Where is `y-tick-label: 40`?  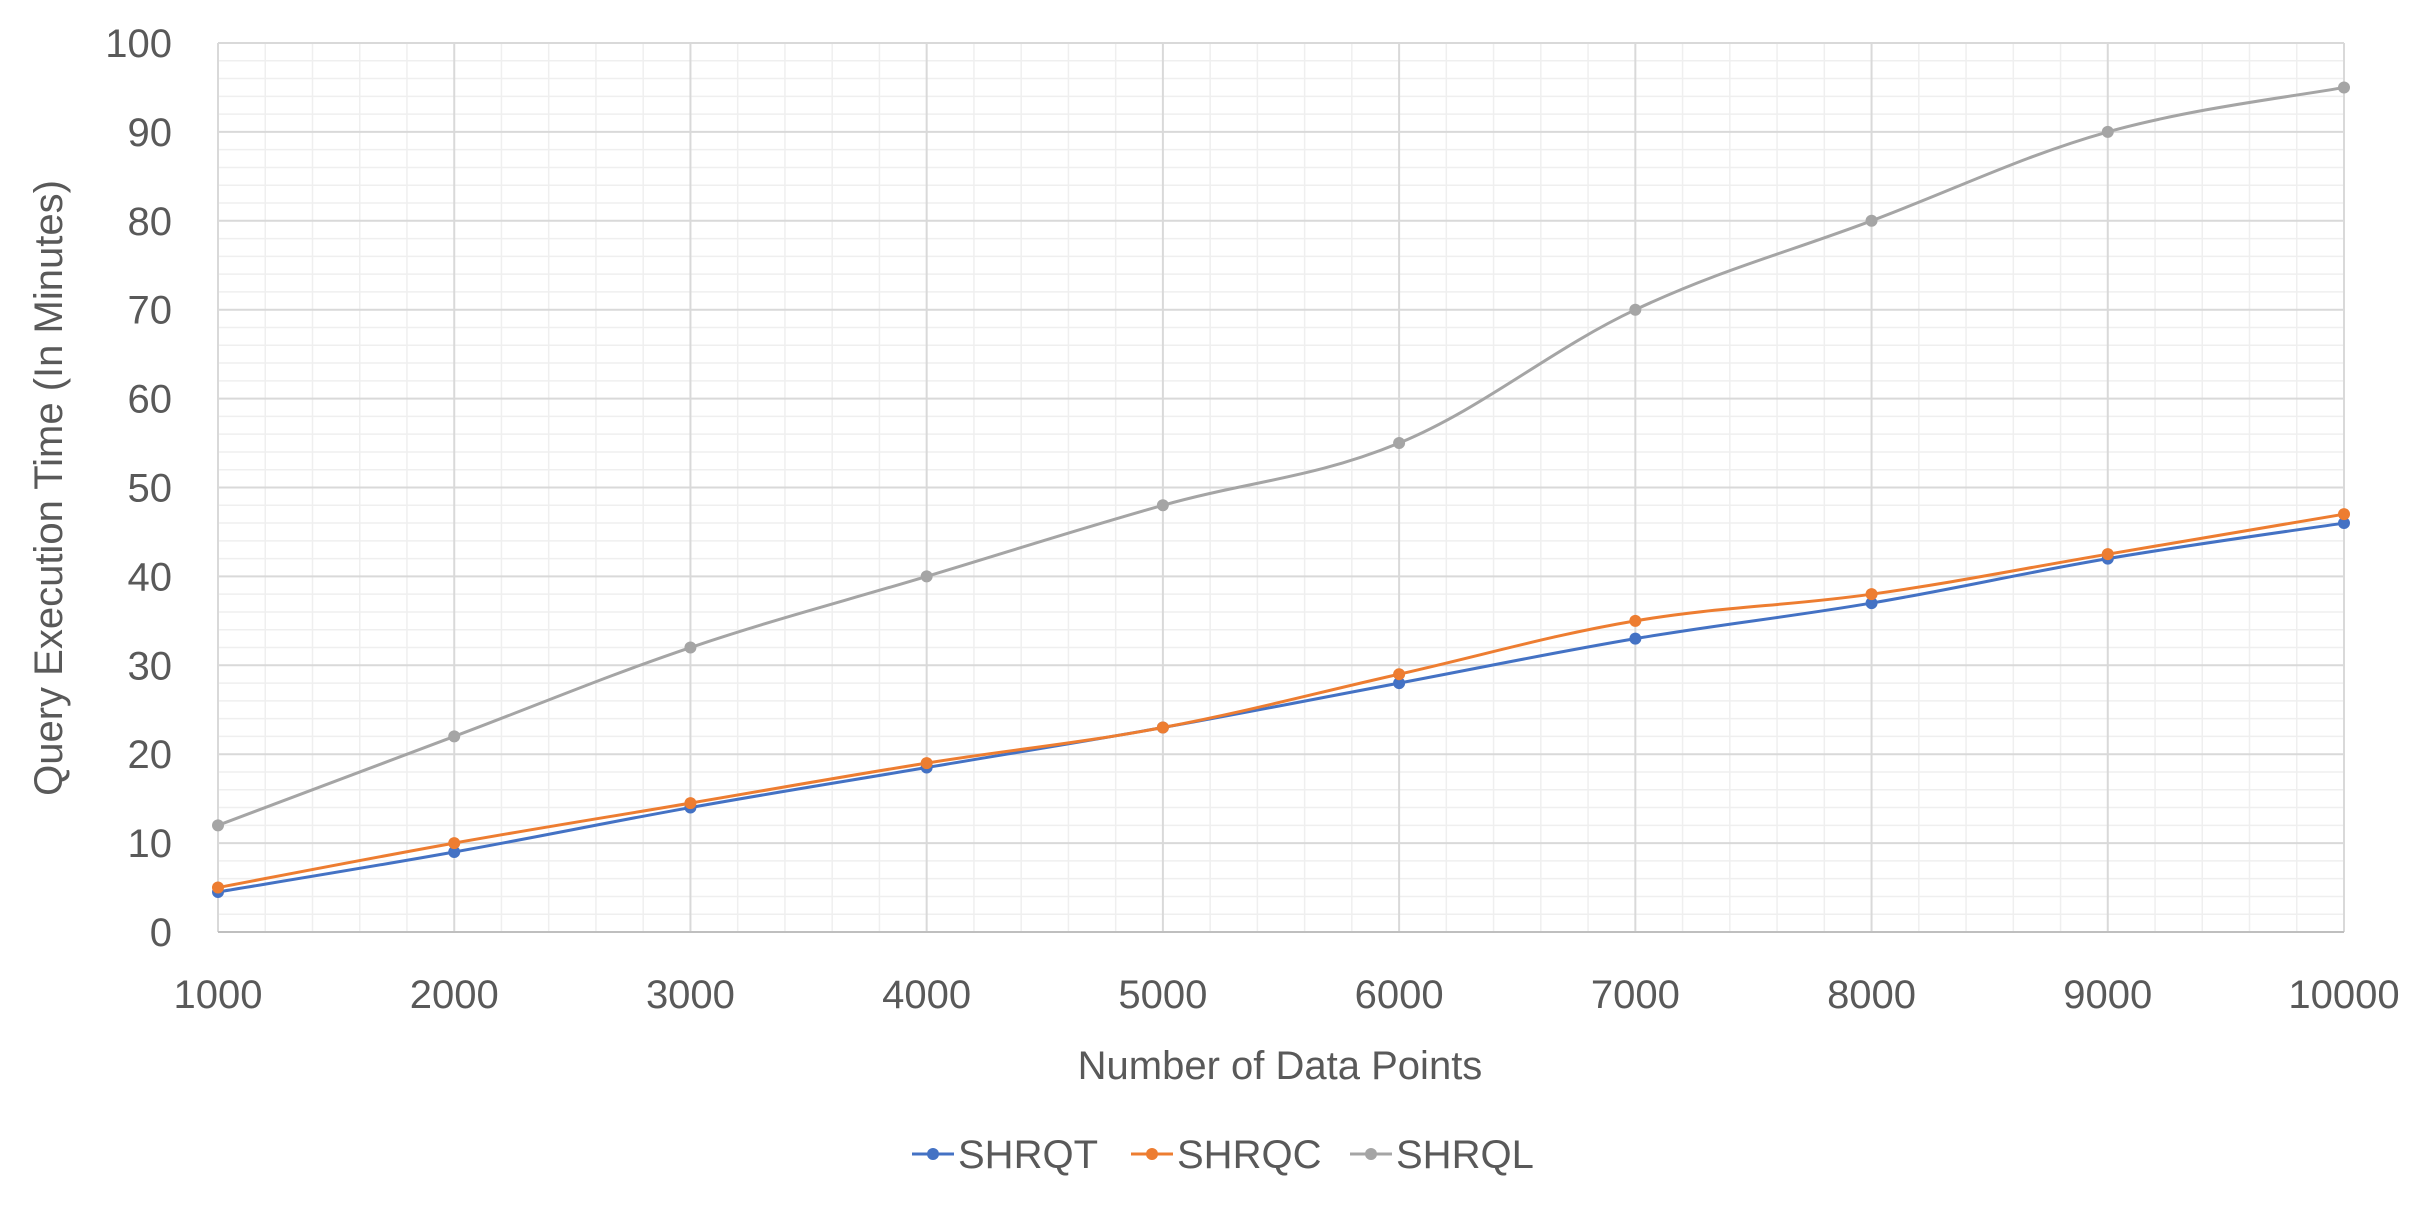
y-tick-label: 40 is located at coordinates (150, 577).